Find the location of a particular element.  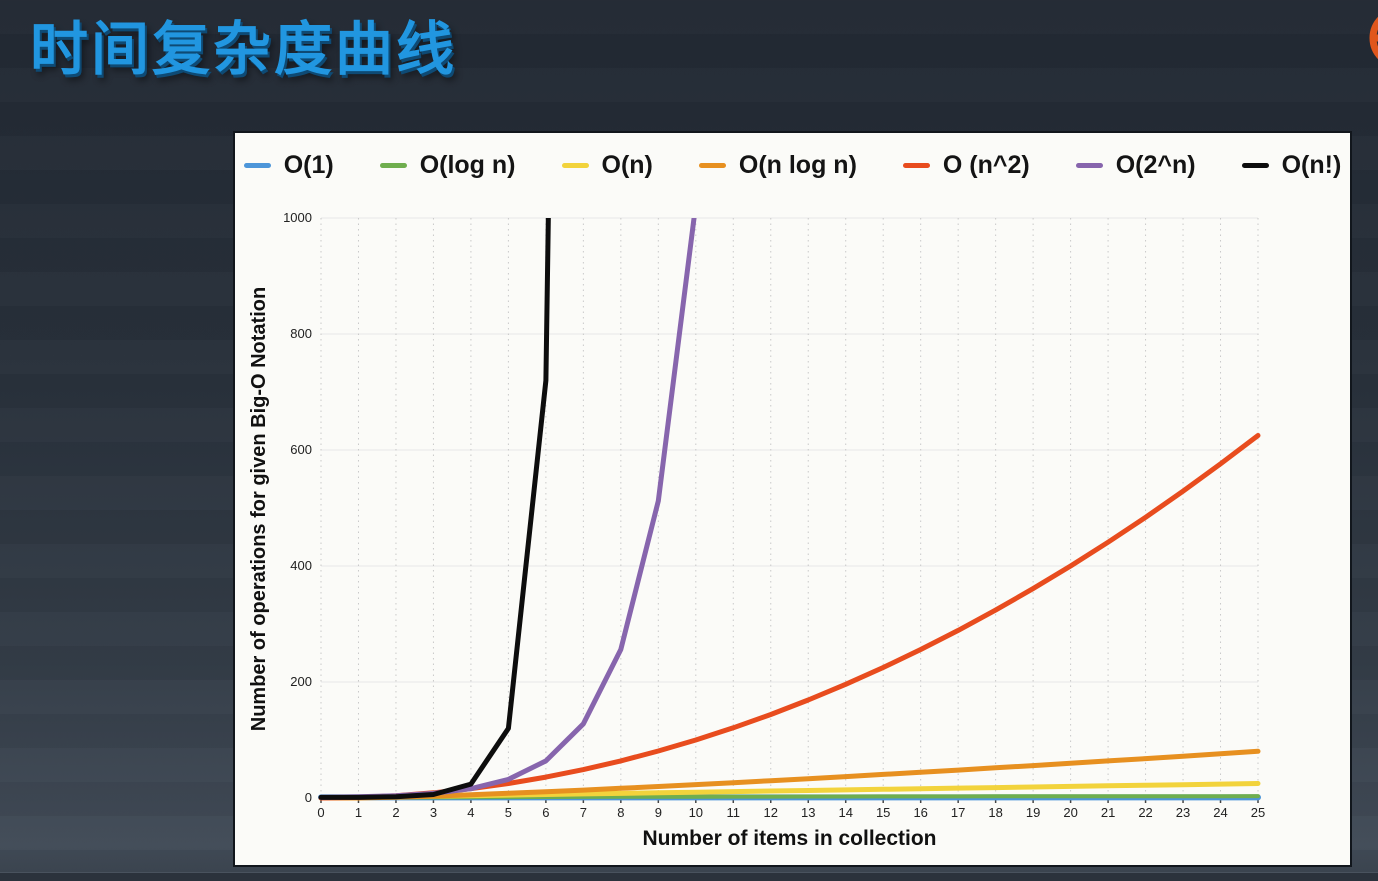

x-tick-label-9: 9 is located at coordinates (658, 812).